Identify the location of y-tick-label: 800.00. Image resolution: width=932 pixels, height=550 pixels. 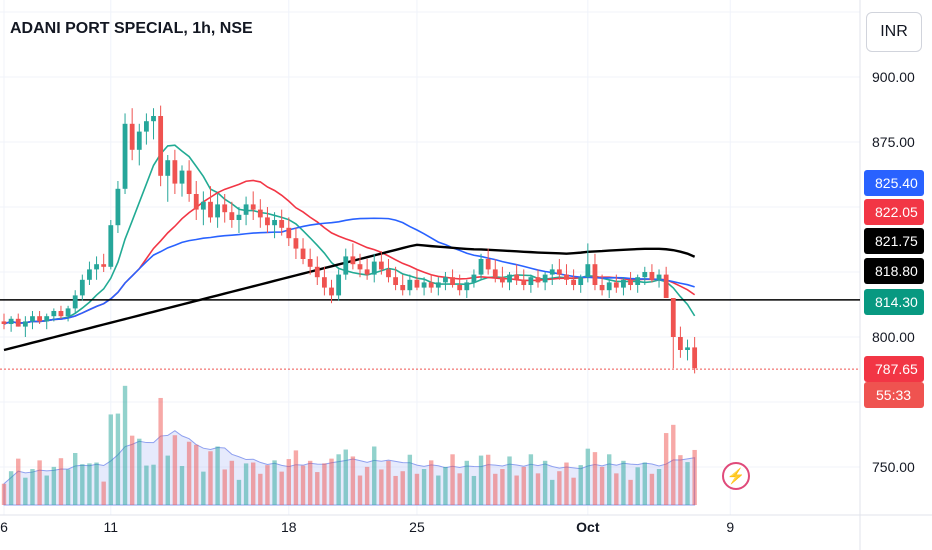
(893, 337).